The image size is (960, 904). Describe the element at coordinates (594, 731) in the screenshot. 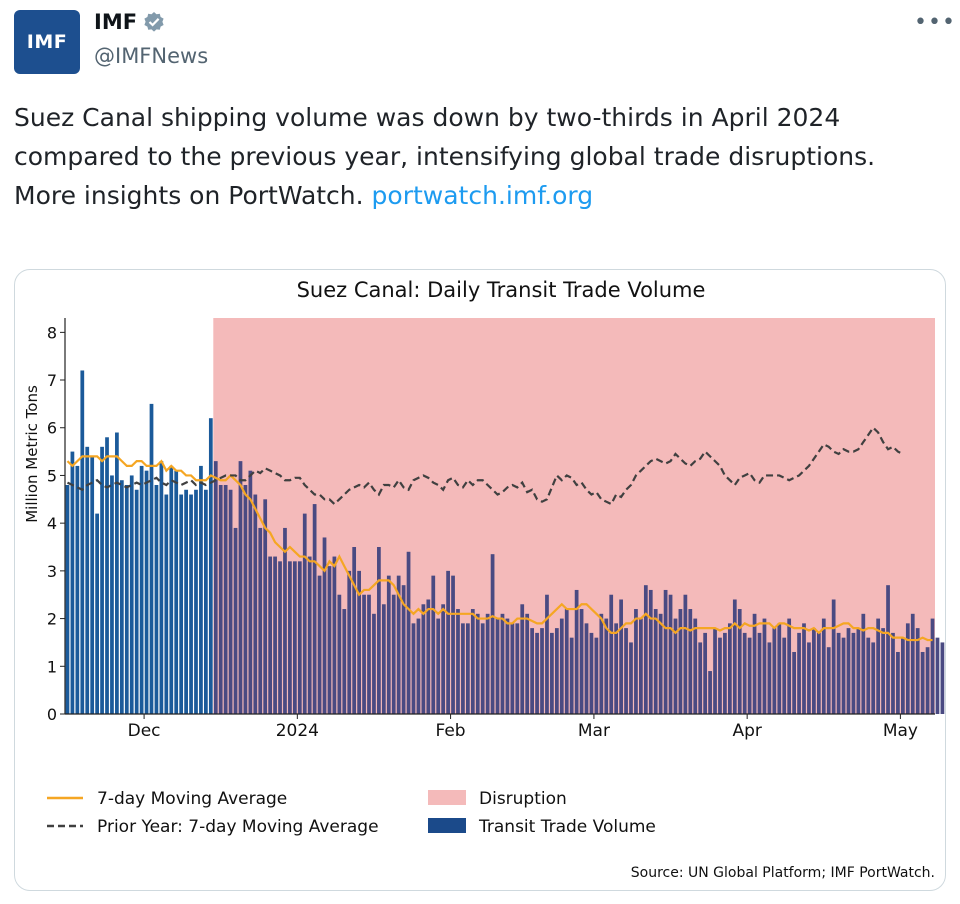

I see `x-tick-label: Mar` at that location.